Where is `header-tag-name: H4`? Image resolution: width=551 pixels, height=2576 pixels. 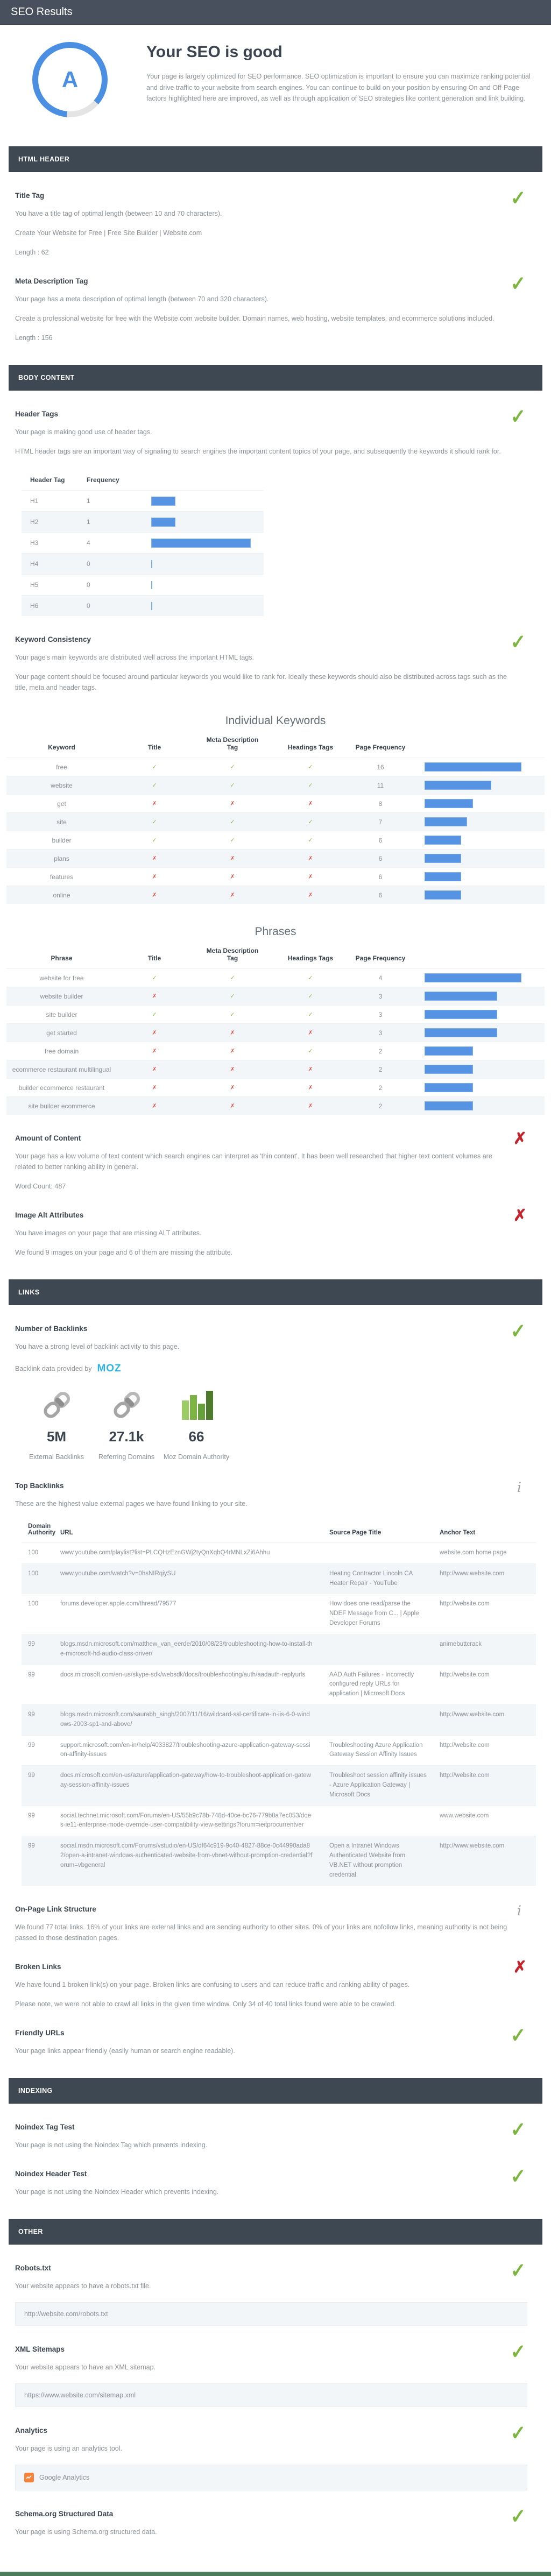 header-tag-name: H4 is located at coordinates (34, 564).